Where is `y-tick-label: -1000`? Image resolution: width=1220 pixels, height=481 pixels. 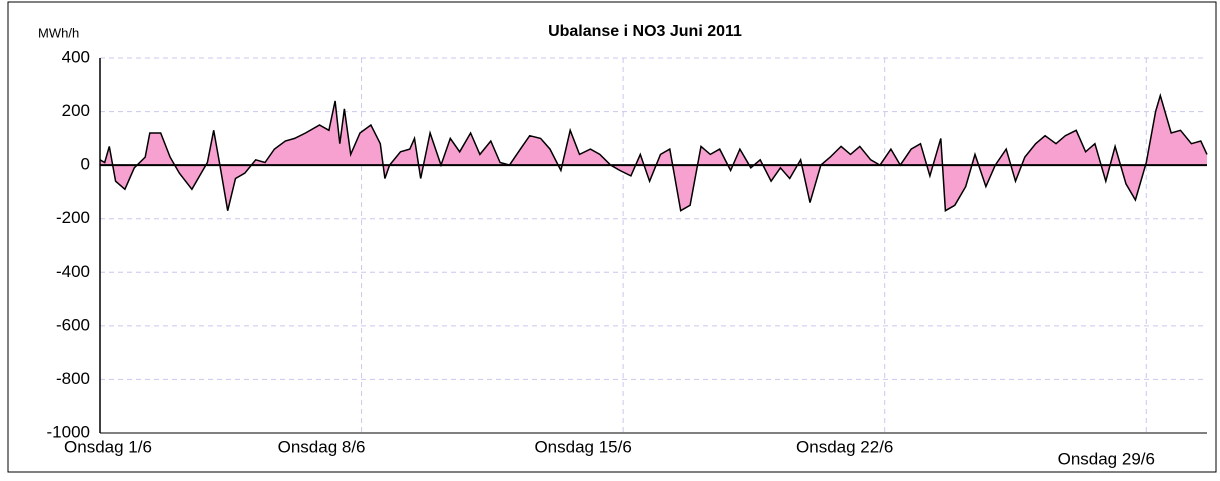
y-tick-label: -1000 is located at coordinates (68, 431).